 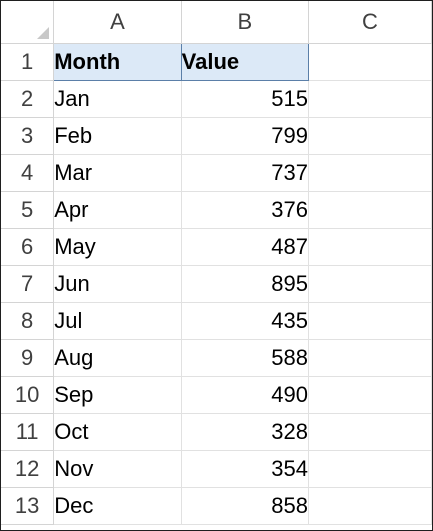 I want to click on month-cell: Jan, so click(x=117, y=99).